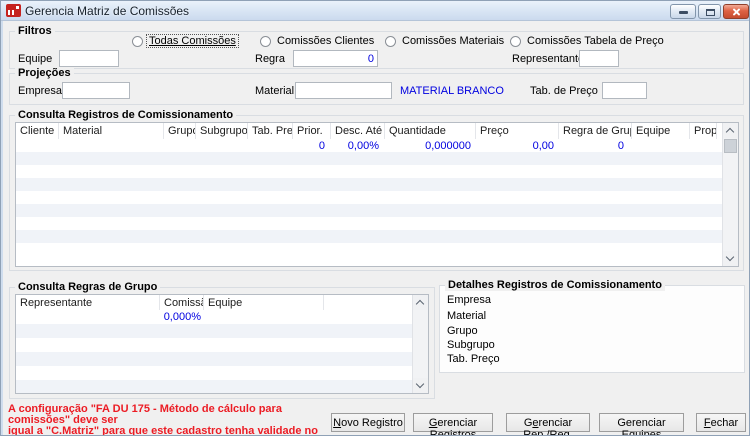 The width and height of the screenshot is (750, 436). I want to click on registros-group-label: Consulta Registros de Comissionamento, so click(126, 115).